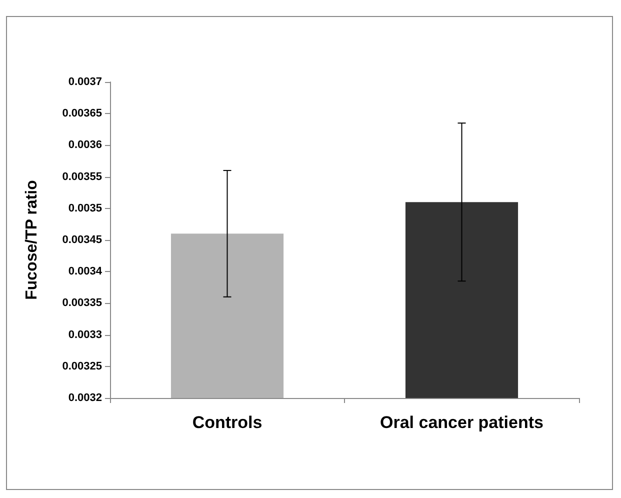  What do you see at coordinates (85, 208) in the screenshot?
I see `y-tick-label: 0.0035` at bounding box center [85, 208].